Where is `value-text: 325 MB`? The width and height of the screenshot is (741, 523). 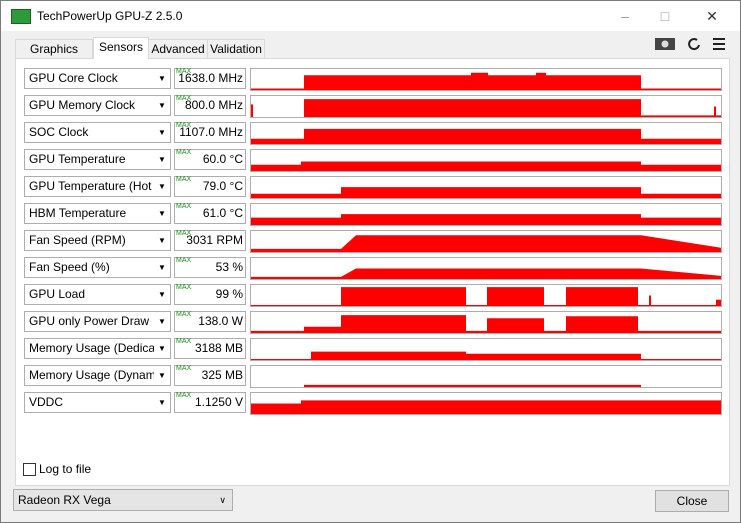
value-text: 325 MB is located at coordinates (222, 375).